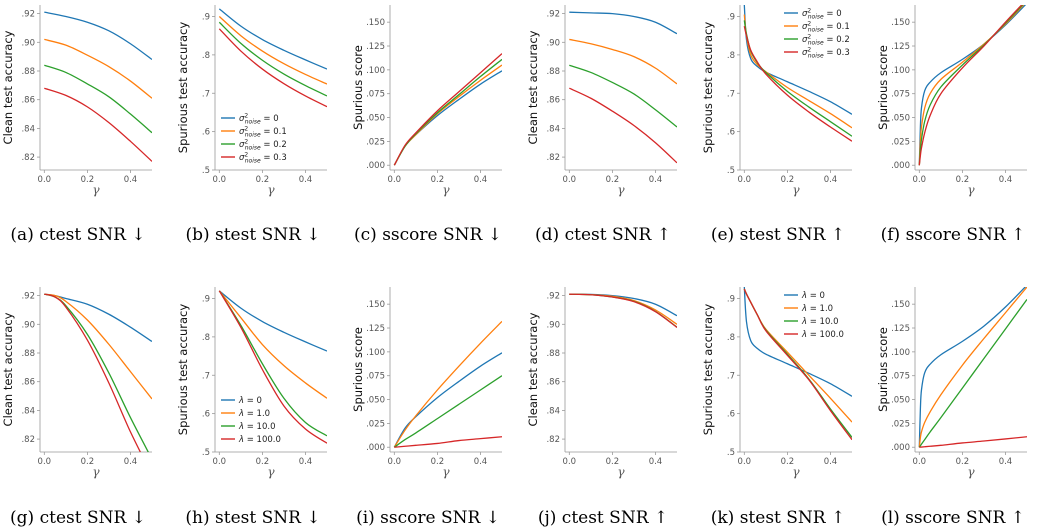 Image resolution: width=1040 pixels, height=531 pixels. What do you see at coordinates (826, 40) in the screenshot?
I see `legend-entry: σ2 noise = 0.2` at bounding box center [826, 40].